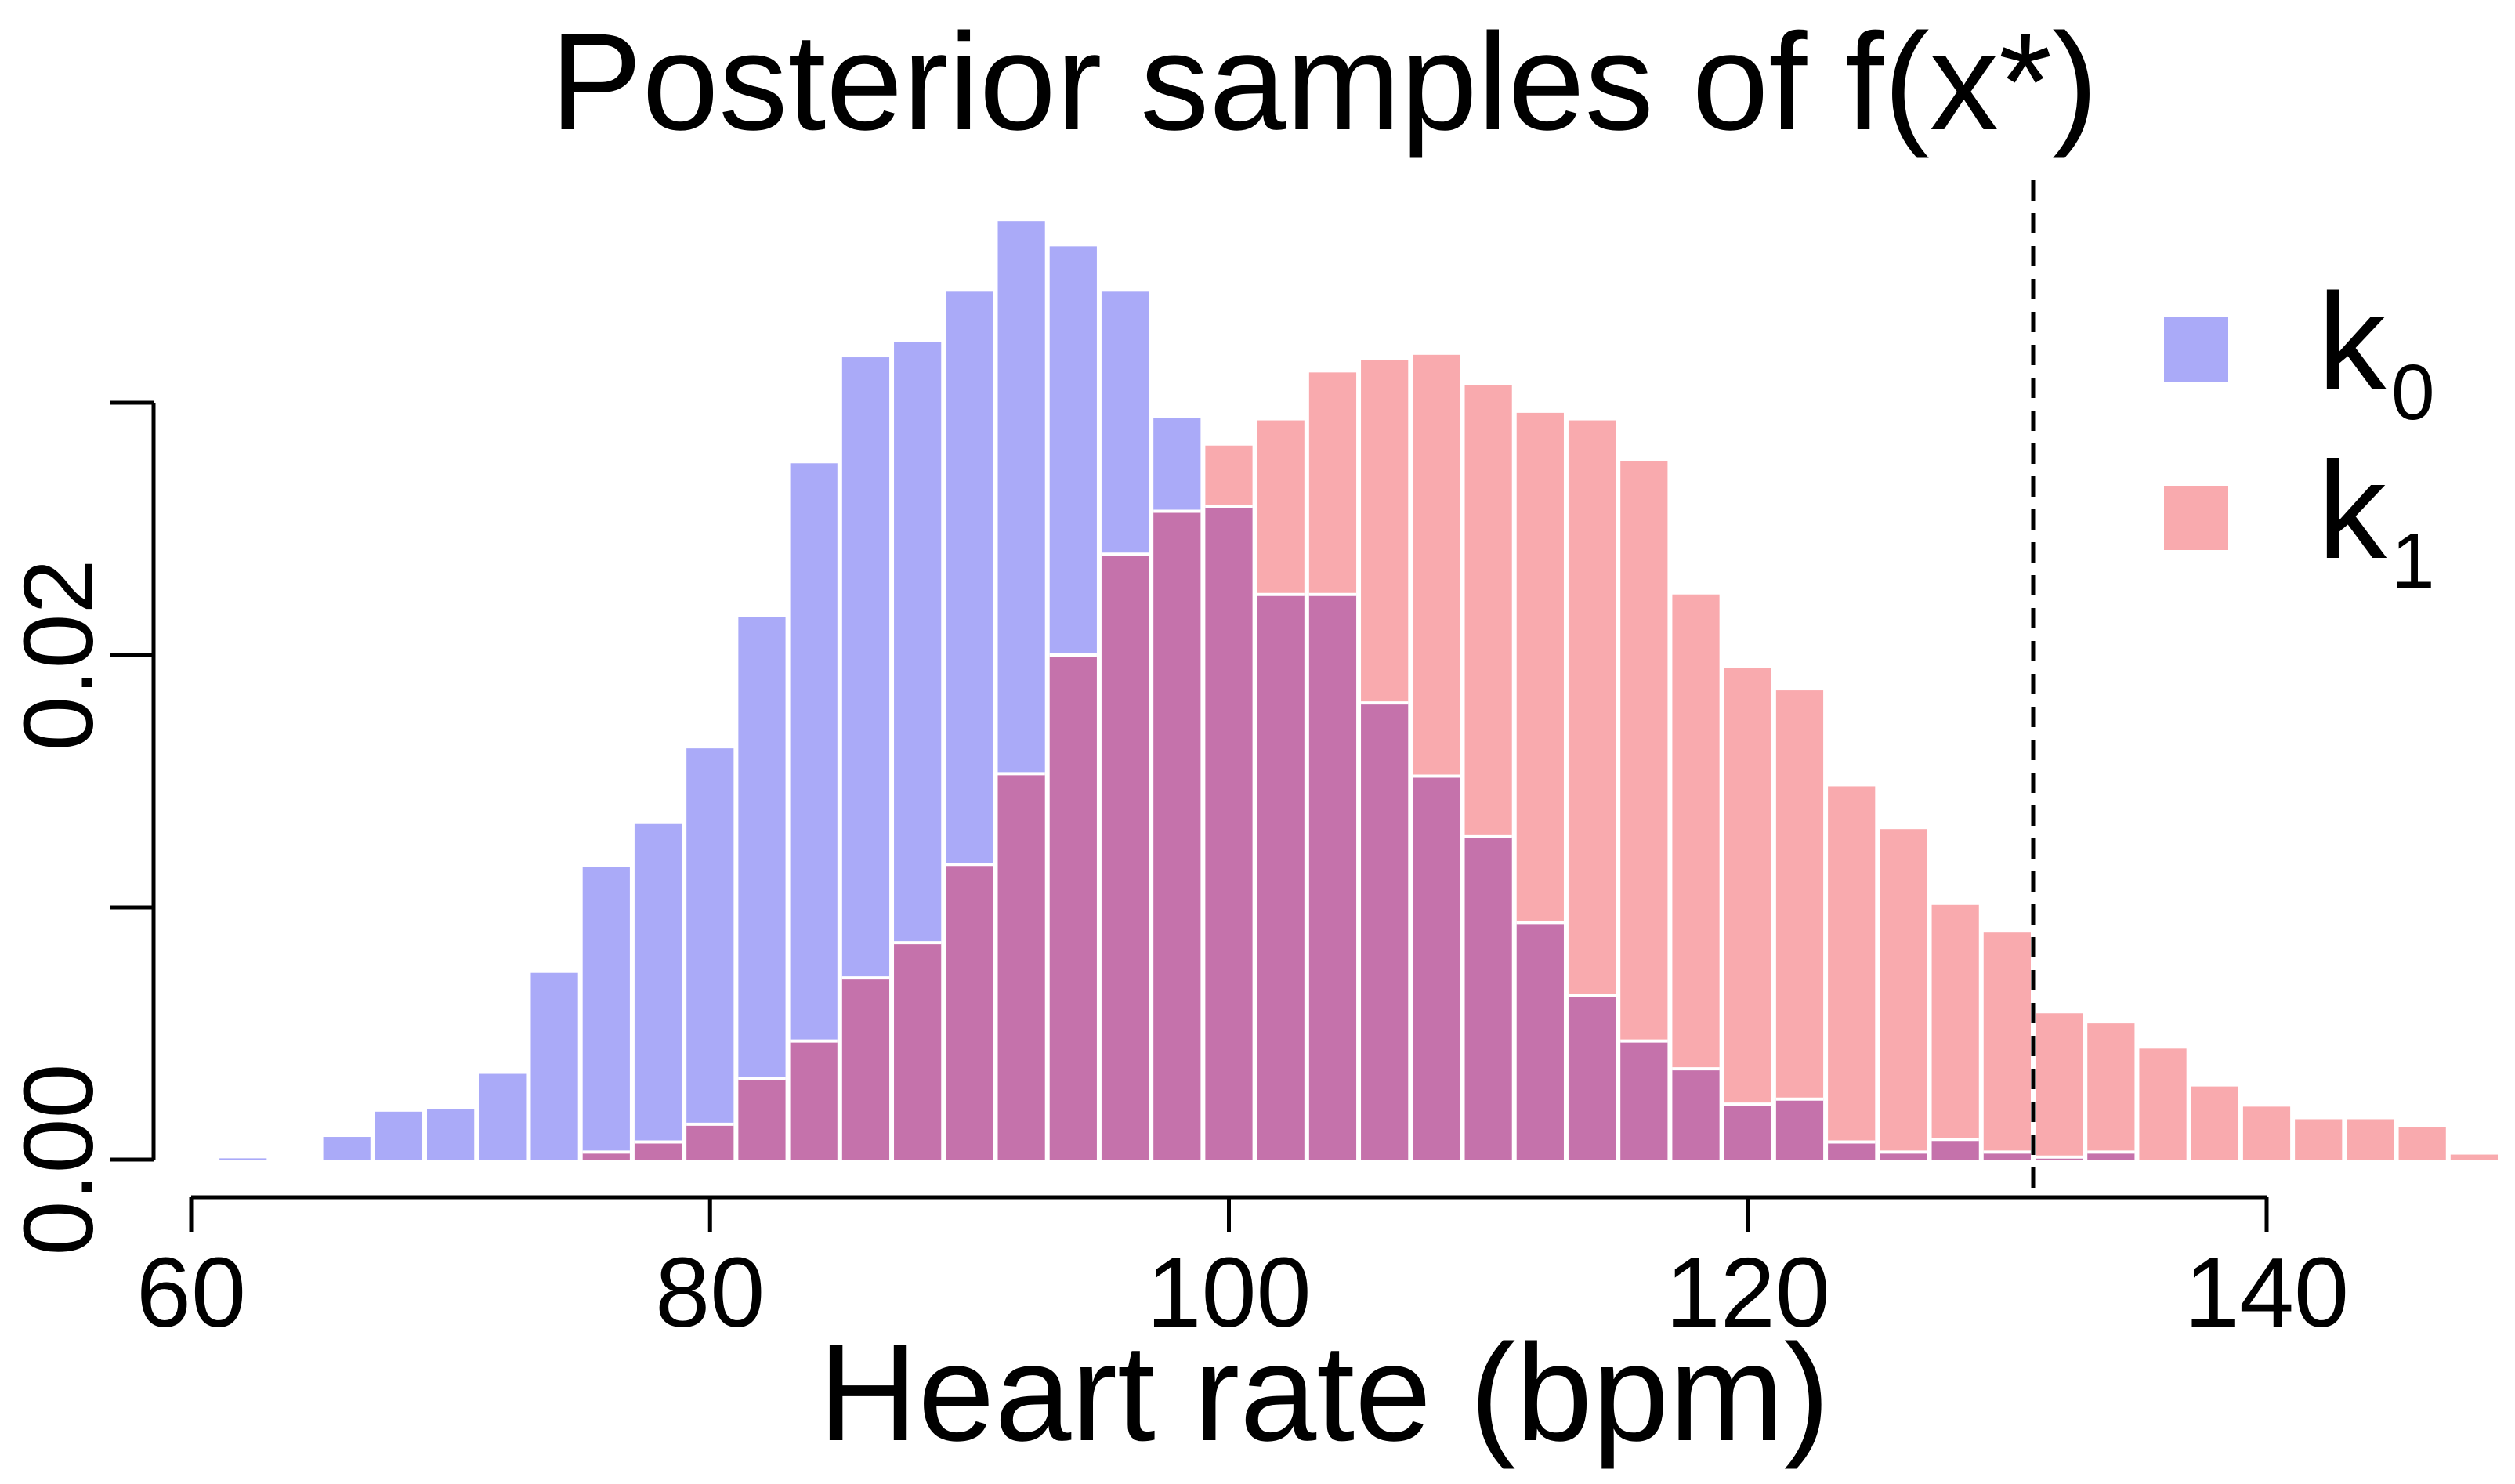 Image resolution: width=2515 pixels, height=1484 pixels. Describe the element at coordinates (2266, 1292) in the screenshot. I see `x-tick-label: 140` at that location.